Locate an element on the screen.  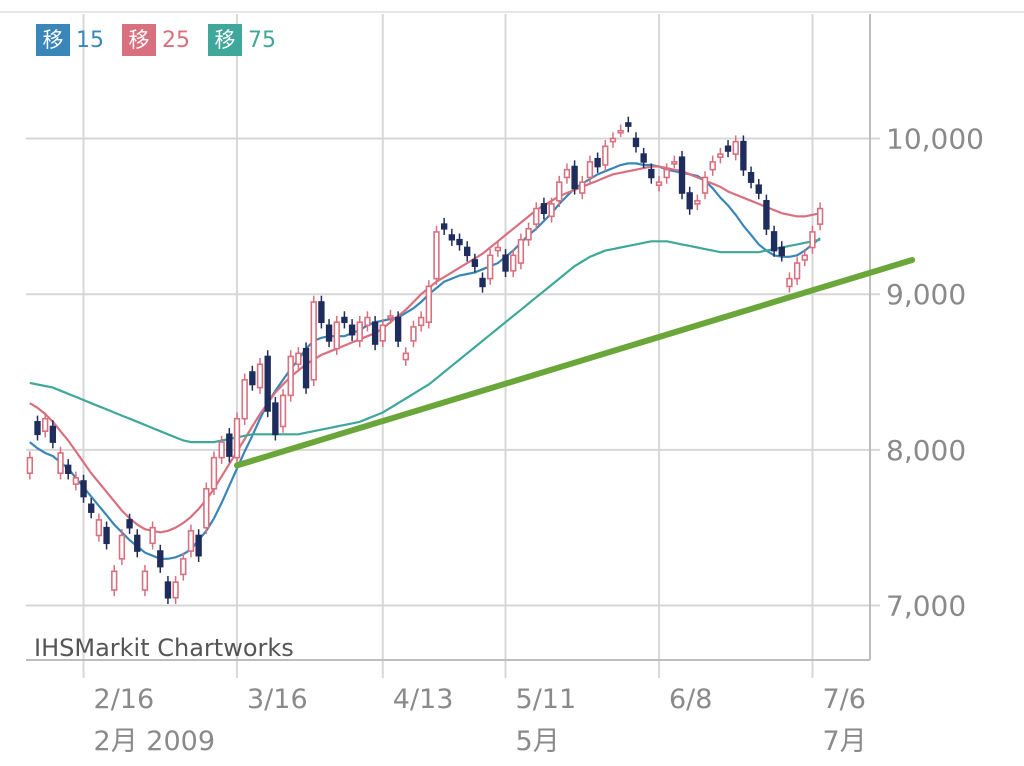
y-tick-label: 9,000 is located at coordinates (926, 294).